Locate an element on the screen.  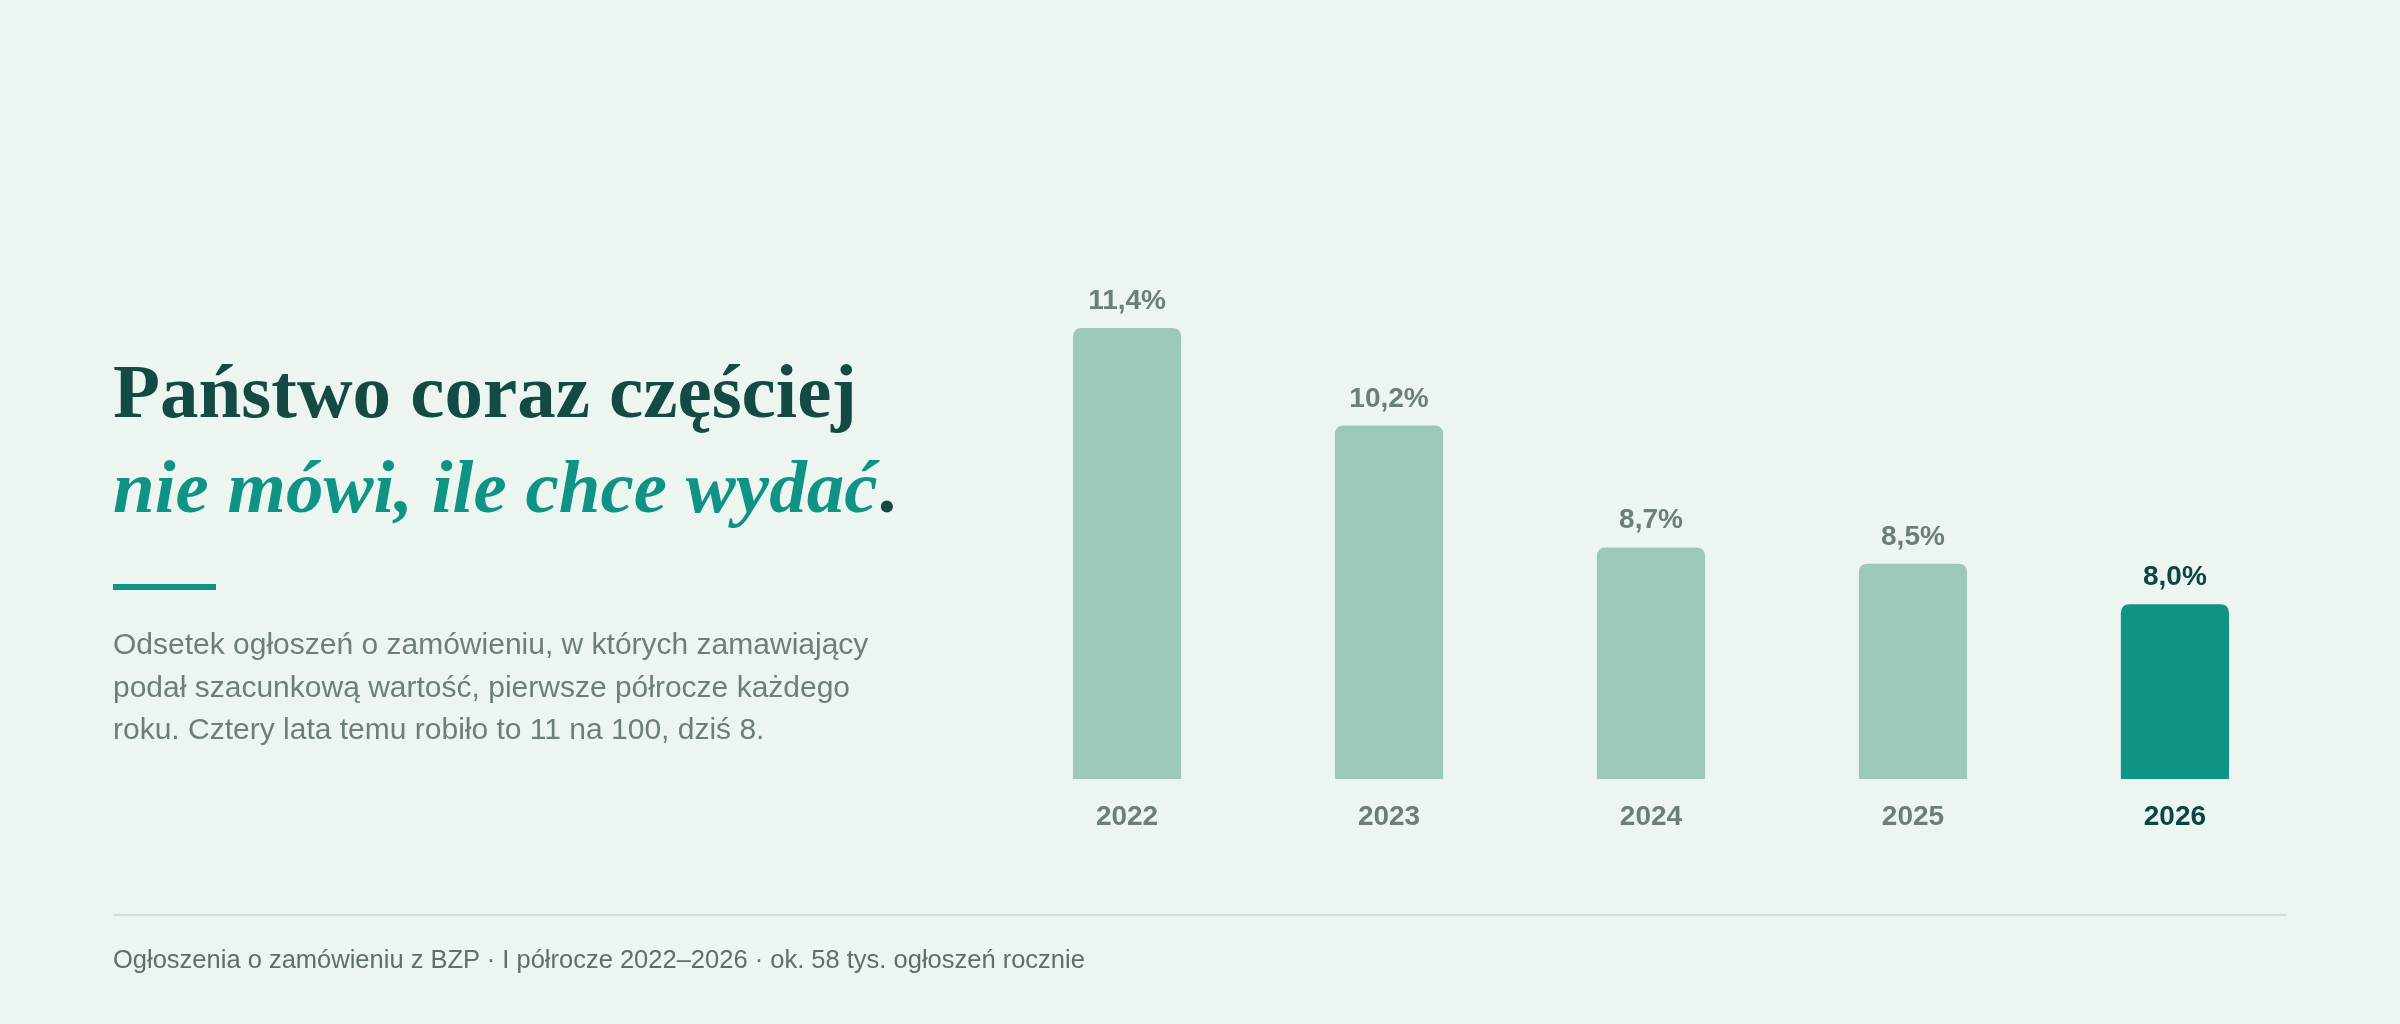
text: Ogłoszenia o zamówieniu z BZP · I półrocze 2022–2026 · ok. 58 tys. ogłoszeń rocznie is located at coordinates (599, 959).